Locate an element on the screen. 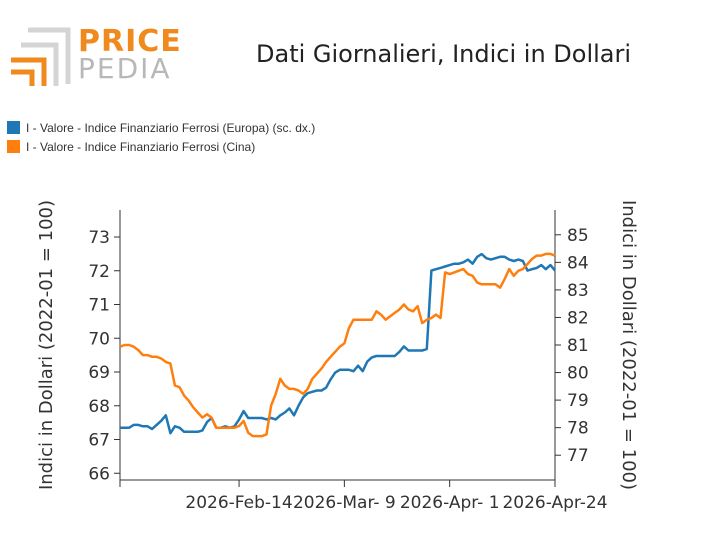 The height and width of the screenshot is (555, 712). y-axis-left-title: Indici in Dollari (2022-01 = 100) is located at coordinates (46, 345).